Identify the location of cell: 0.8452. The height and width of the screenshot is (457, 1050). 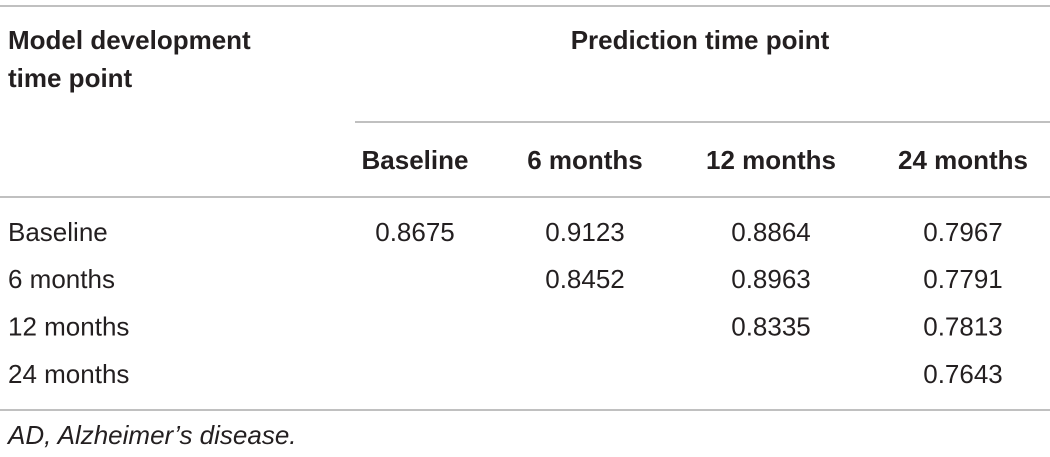
(585, 279).